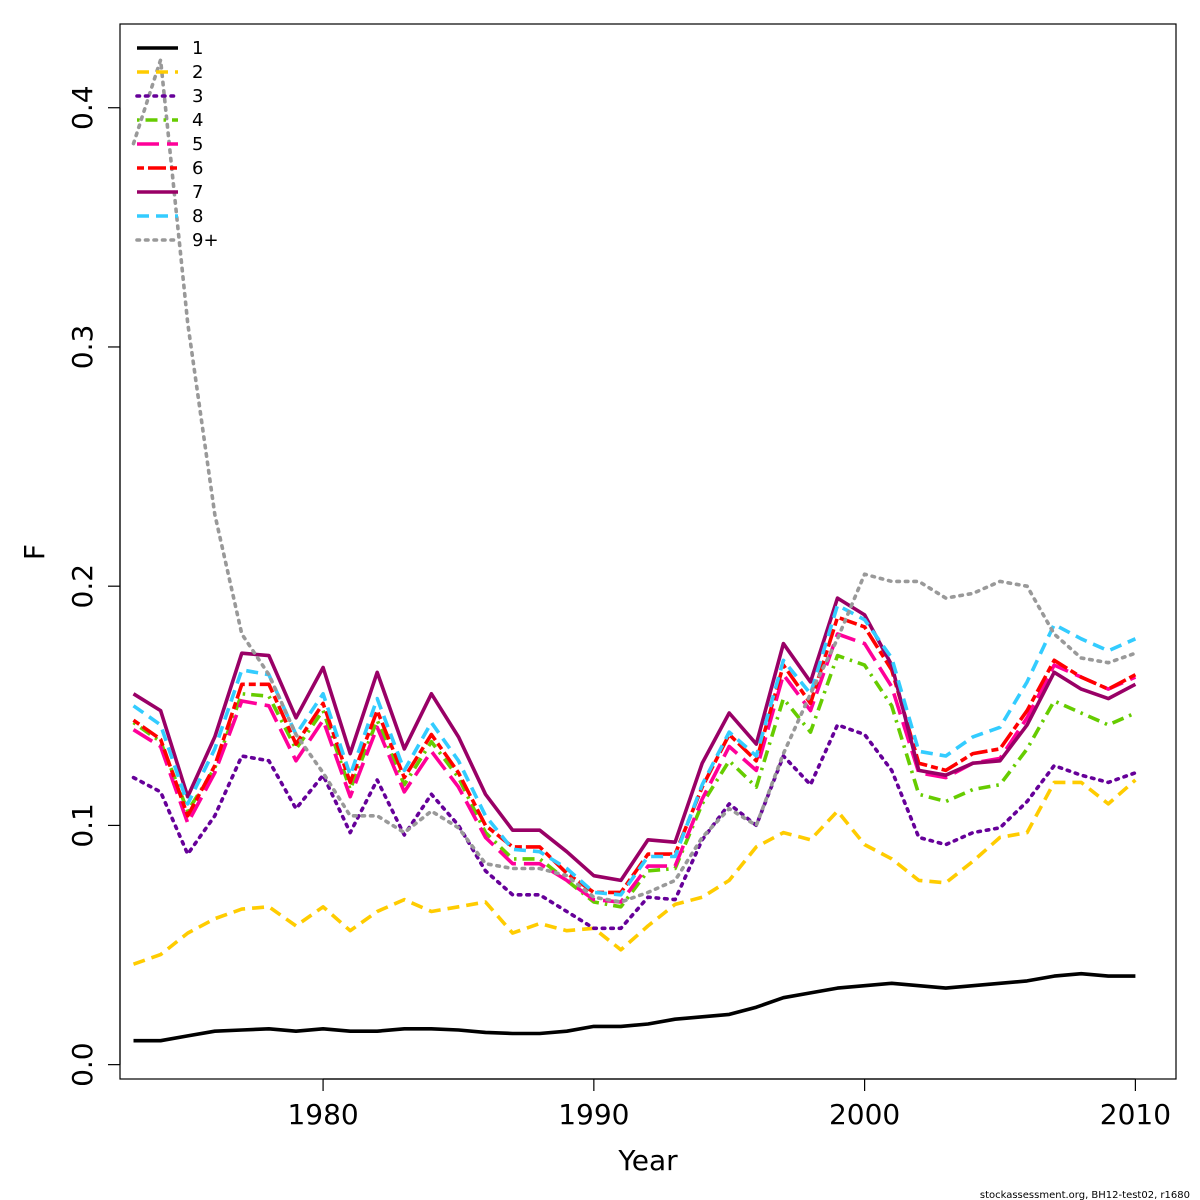 The image size is (1200, 1200). What do you see at coordinates (82, 107) in the screenshot?
I see `y-tick-label: 0.4` at bounding box center [82, 107].